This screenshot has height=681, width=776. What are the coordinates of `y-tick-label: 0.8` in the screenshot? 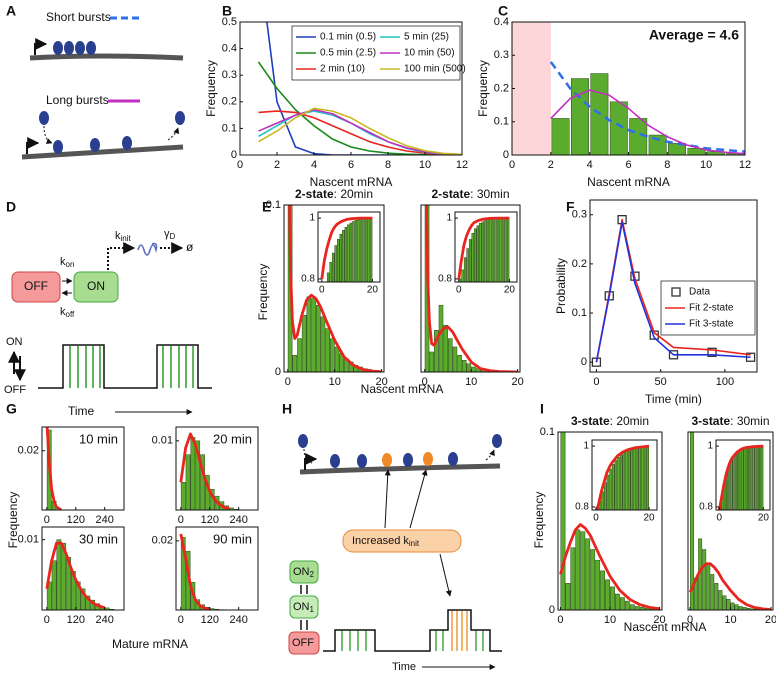 It's located at (582, 507).